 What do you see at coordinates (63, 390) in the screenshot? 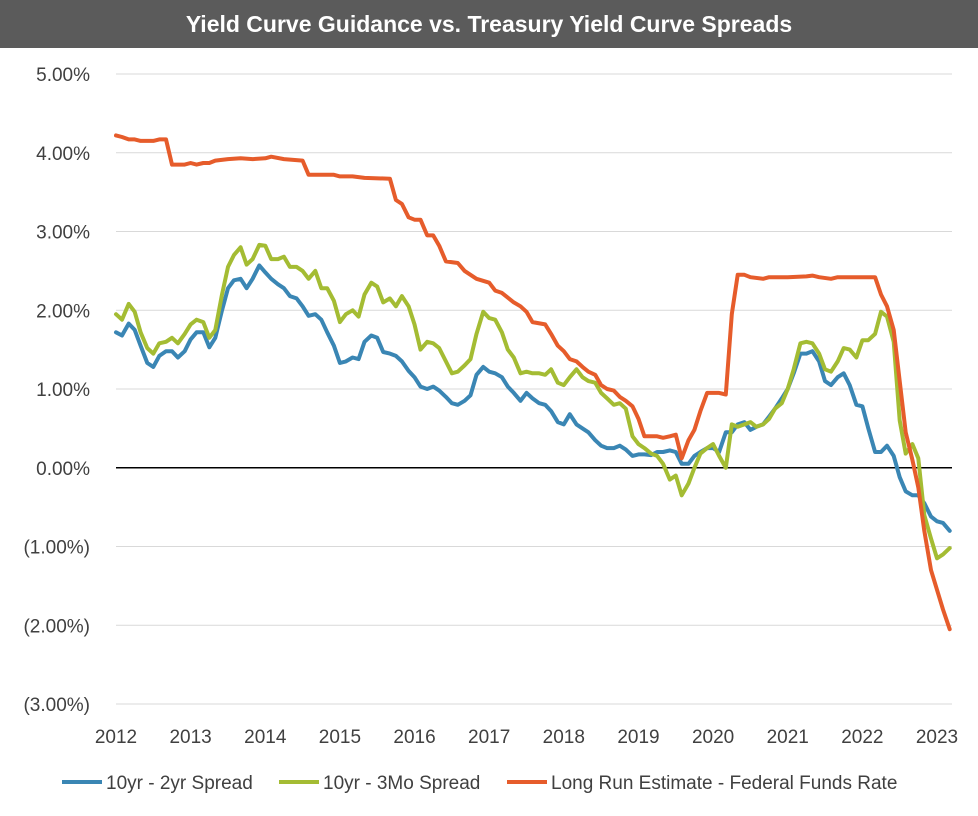
I see `y-tick-label: 1.00%` at bounding box center [63, 390].